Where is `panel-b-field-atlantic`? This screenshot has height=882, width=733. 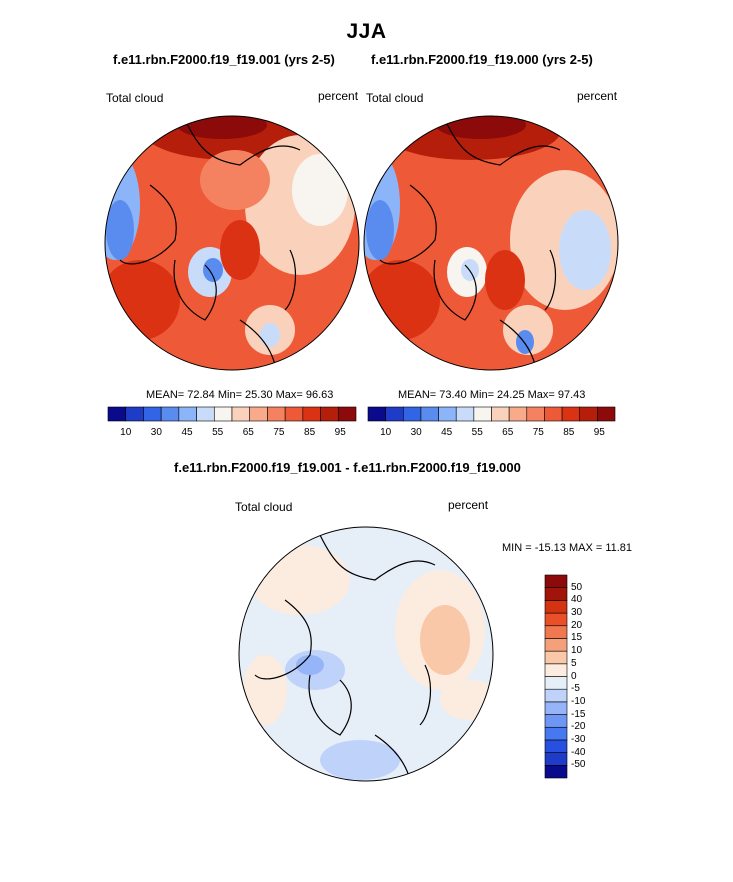
panel-b-field-atlantic is located at coordinates (505, 280).